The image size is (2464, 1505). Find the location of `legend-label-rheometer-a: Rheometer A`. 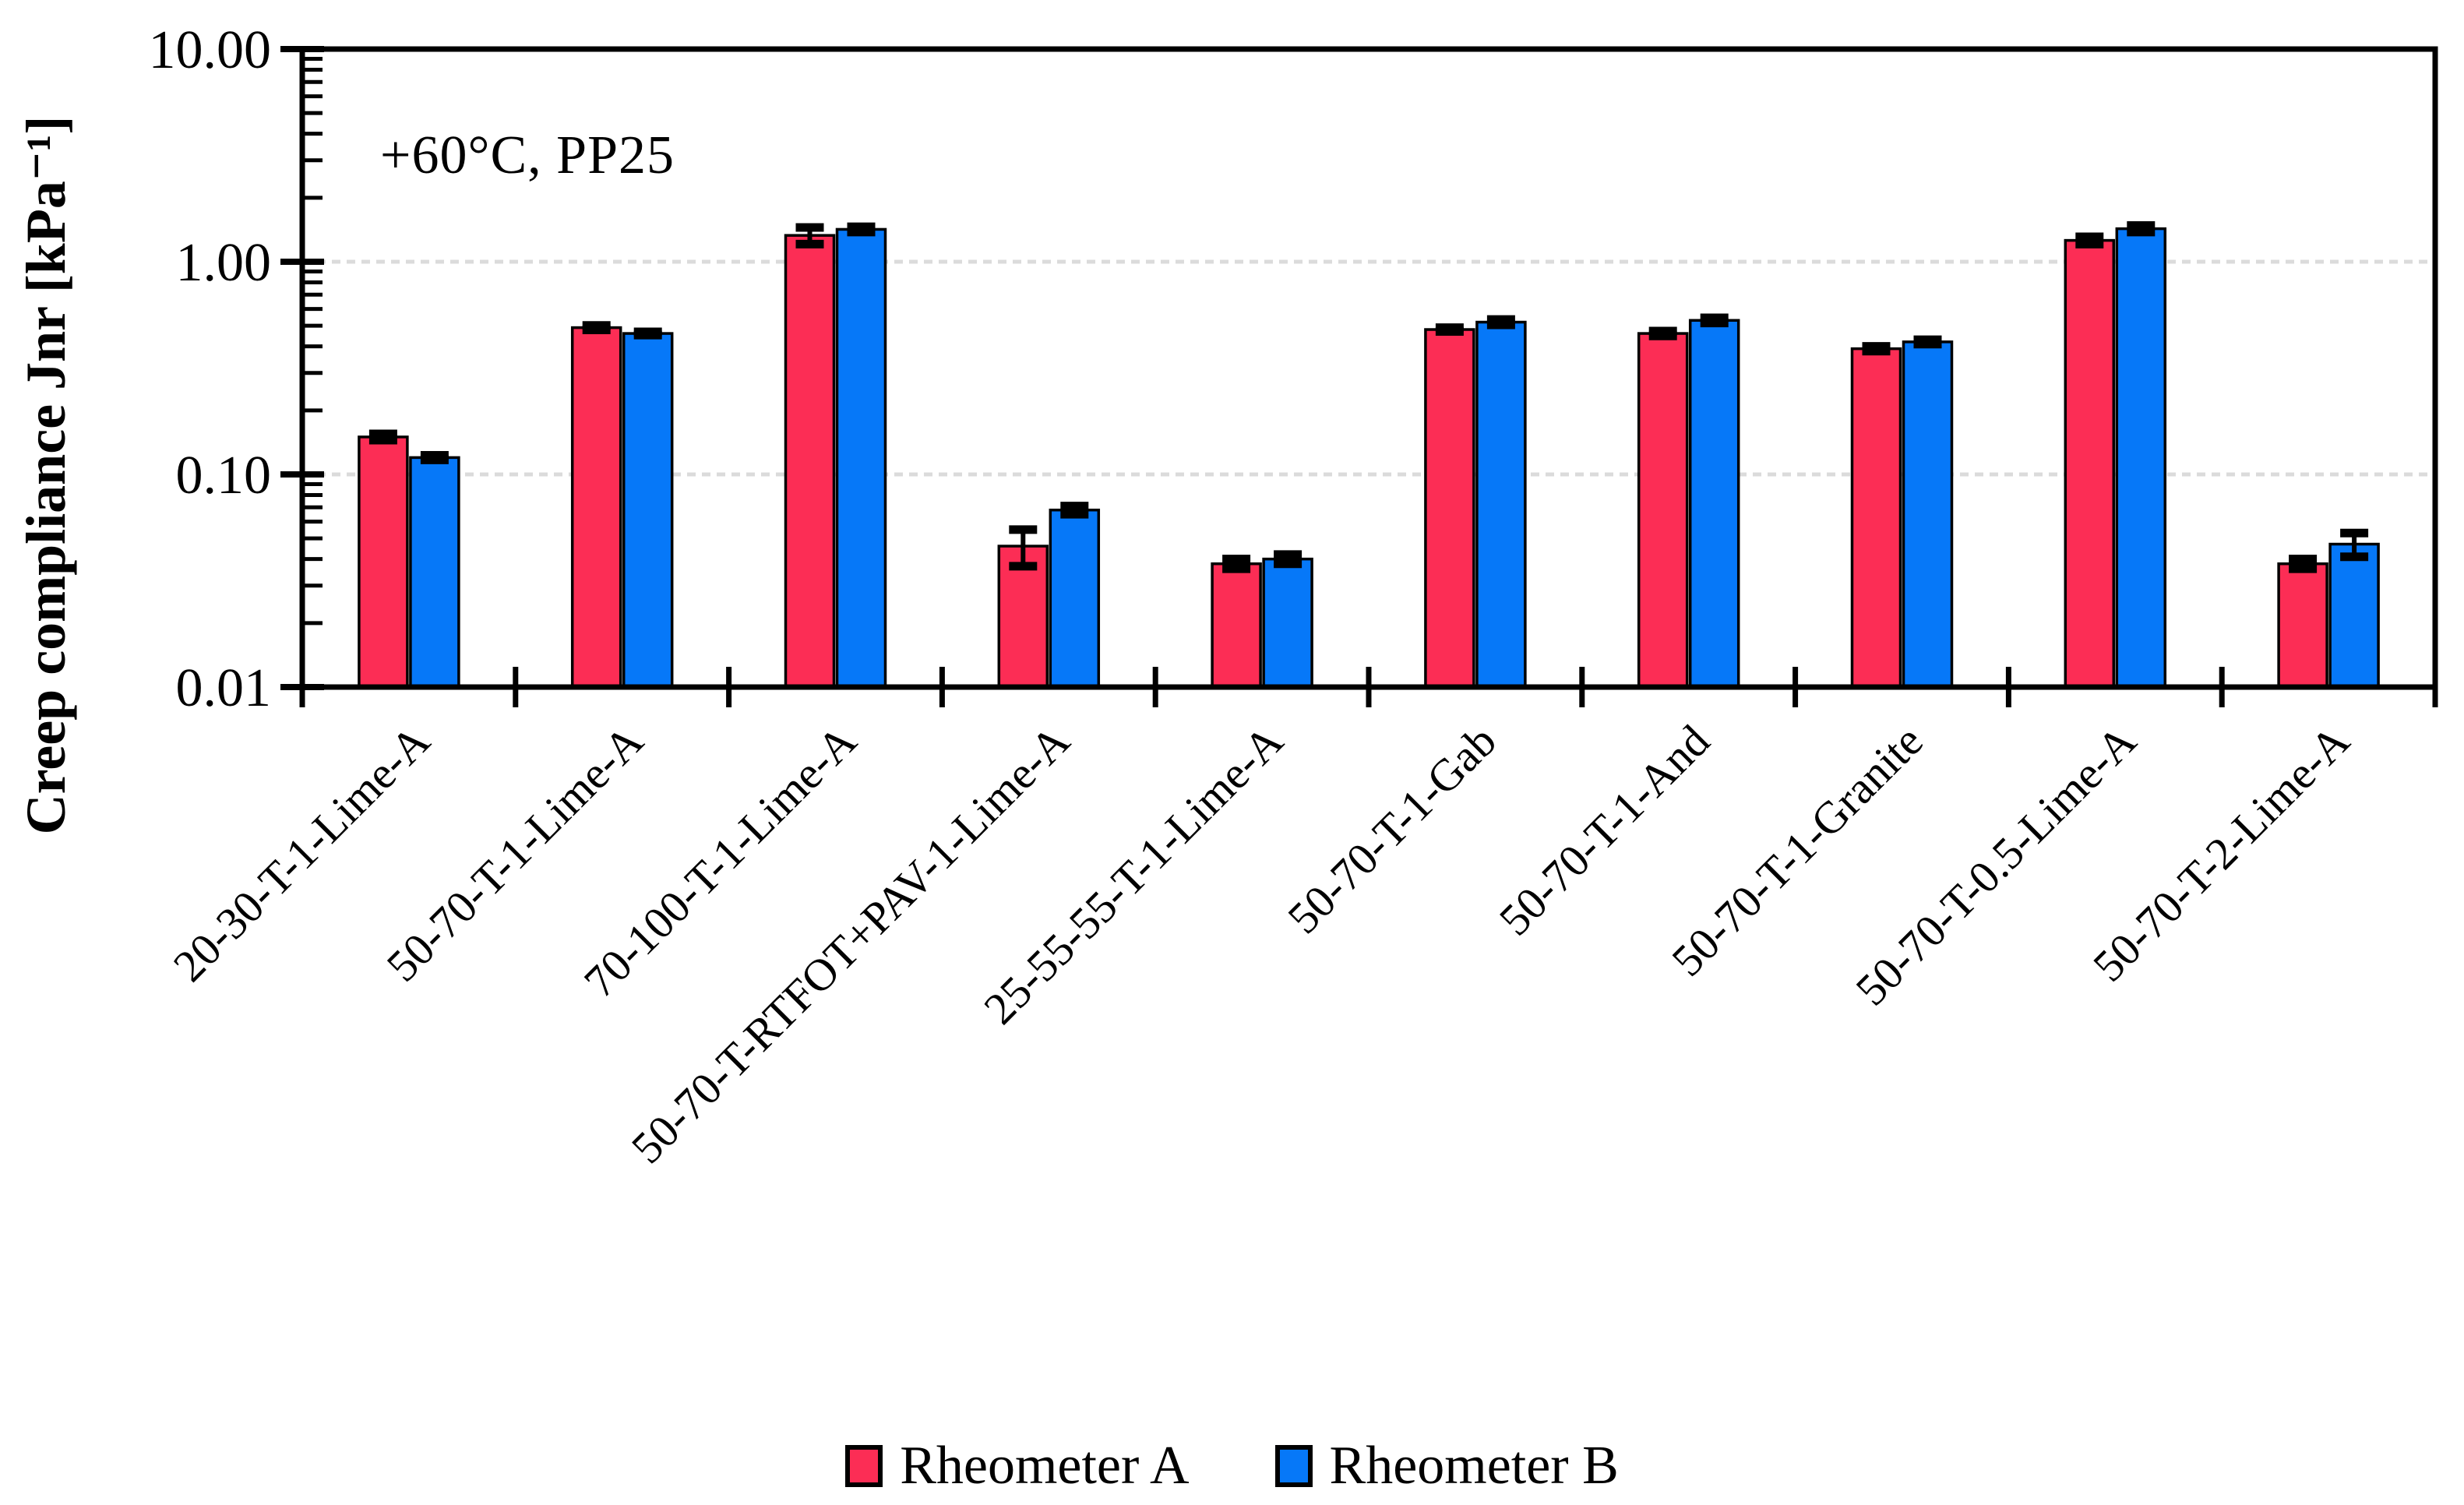

legend-label-rheometer-a: Rheometer A is located at coordinates (1045, 1466).